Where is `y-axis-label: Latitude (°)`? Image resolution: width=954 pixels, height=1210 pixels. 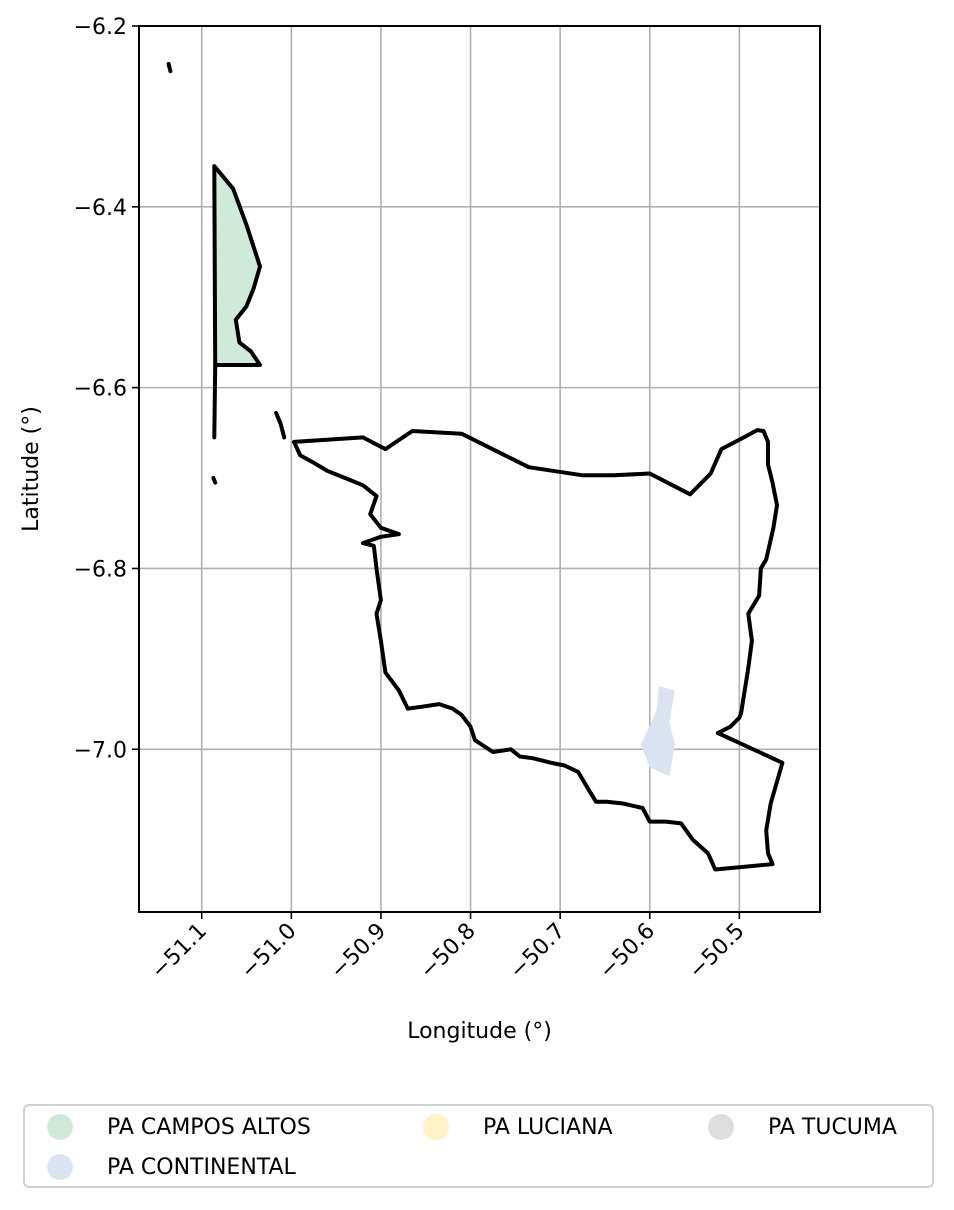 y-axis-label: Latitude (°) is located at coordinates (31, 469).